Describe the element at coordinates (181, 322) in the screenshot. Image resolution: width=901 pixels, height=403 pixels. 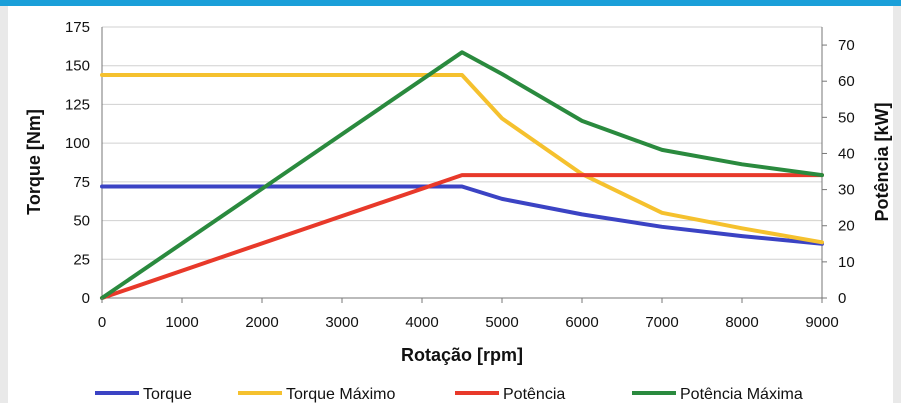
I see `x-tick-label: 1000` at that location.